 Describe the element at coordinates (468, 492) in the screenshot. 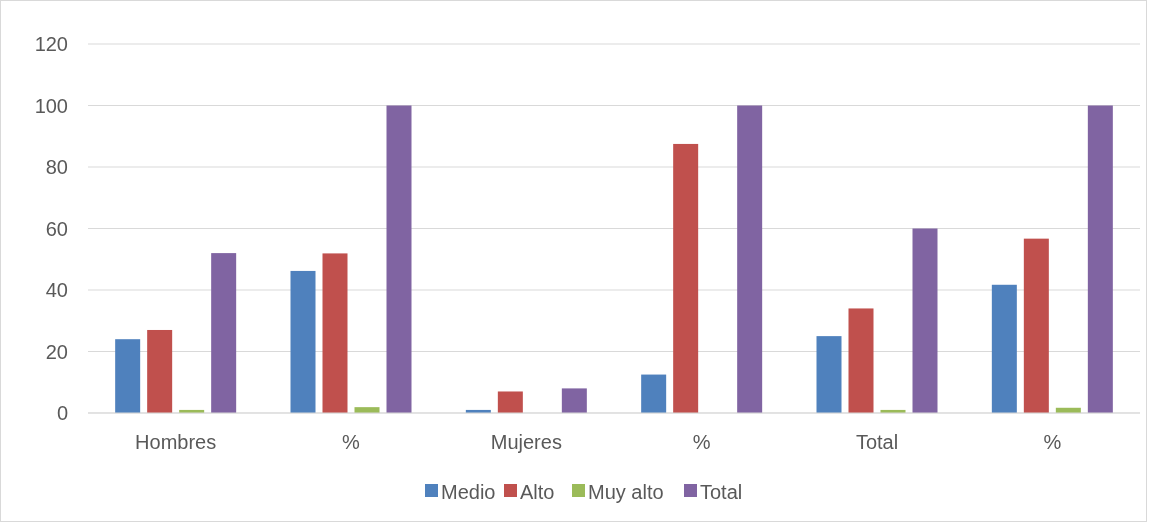

I see `legend-label: Medio` at that location.